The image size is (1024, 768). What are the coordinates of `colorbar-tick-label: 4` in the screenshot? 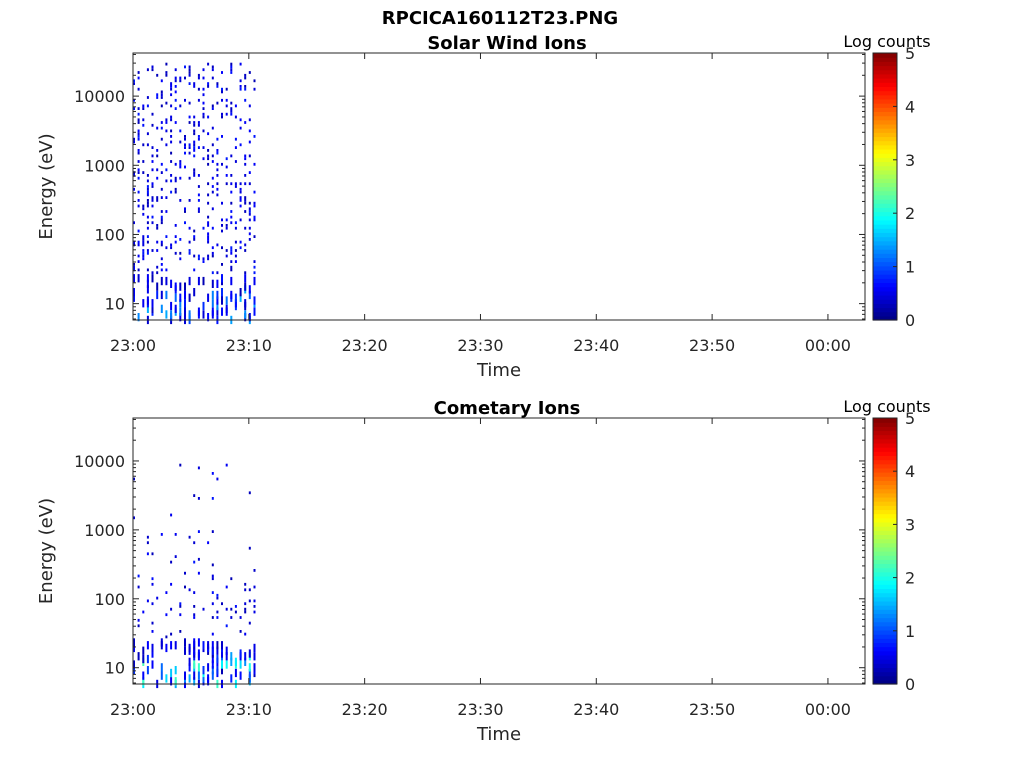 It's located at (910, 471).